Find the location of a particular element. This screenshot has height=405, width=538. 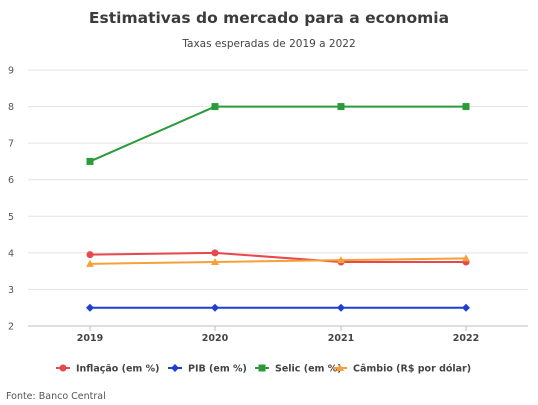

x-tick-label: 2020 is located at coordinates (215, 338).